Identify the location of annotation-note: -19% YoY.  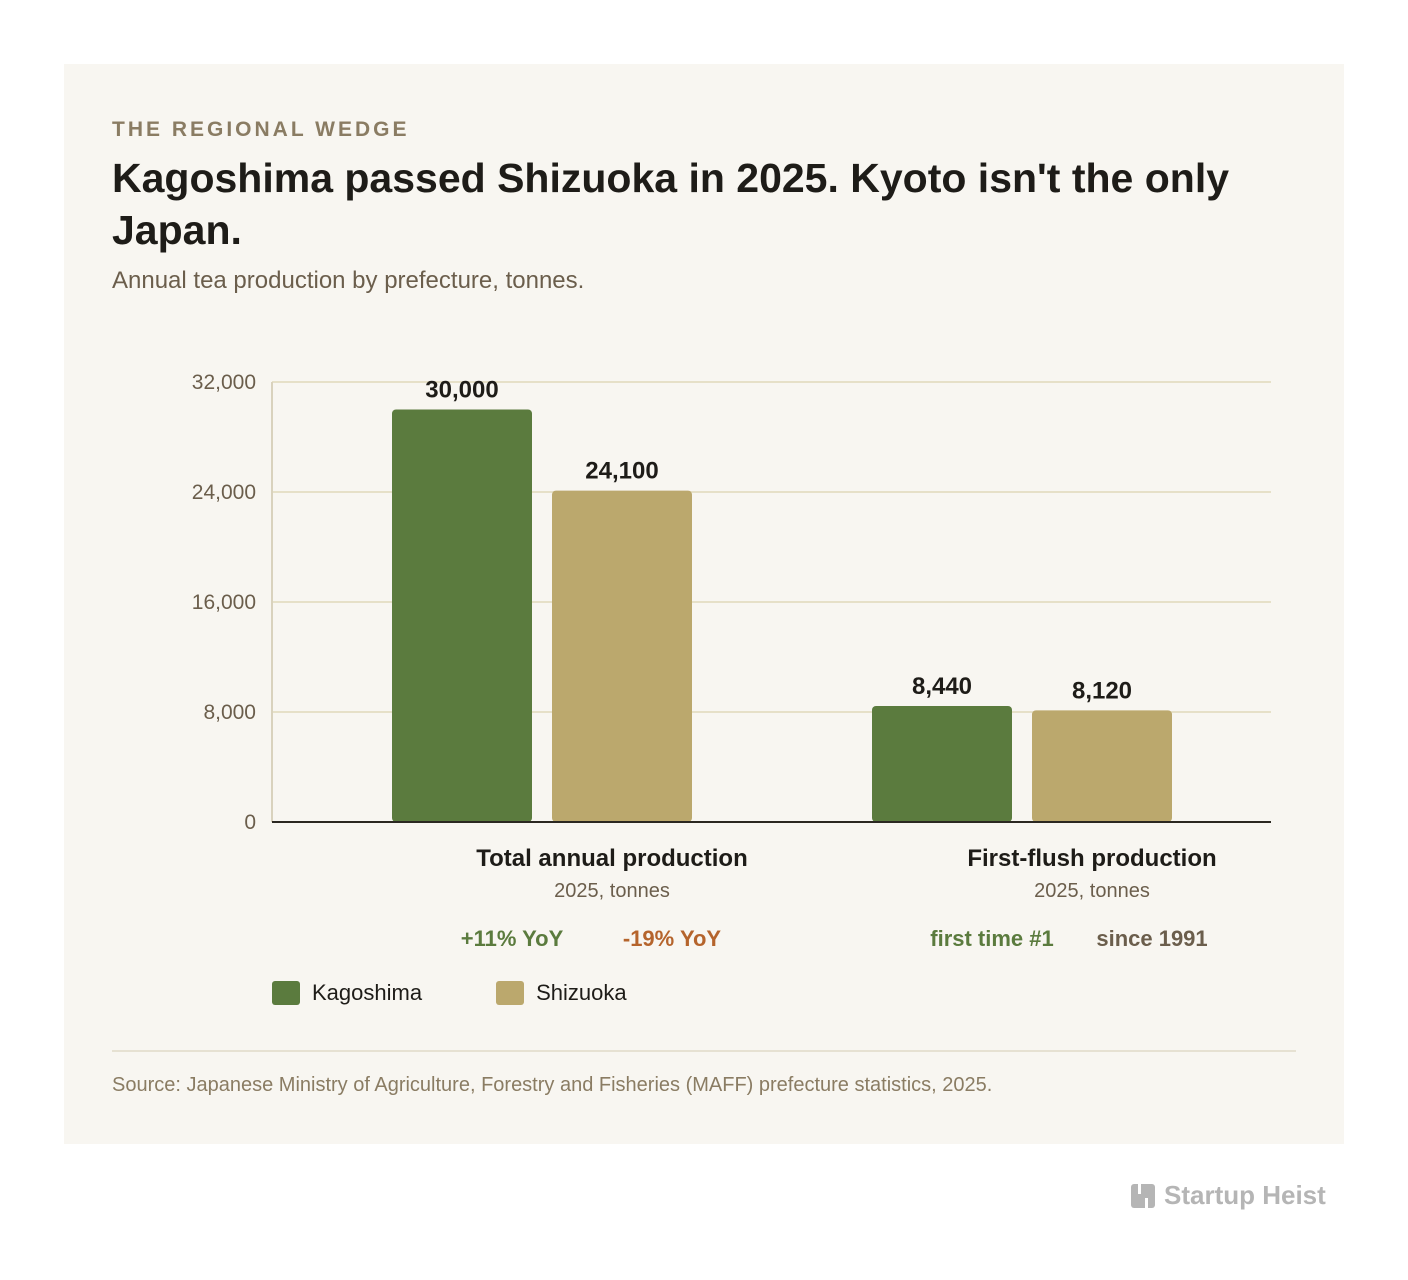
(672, 938).